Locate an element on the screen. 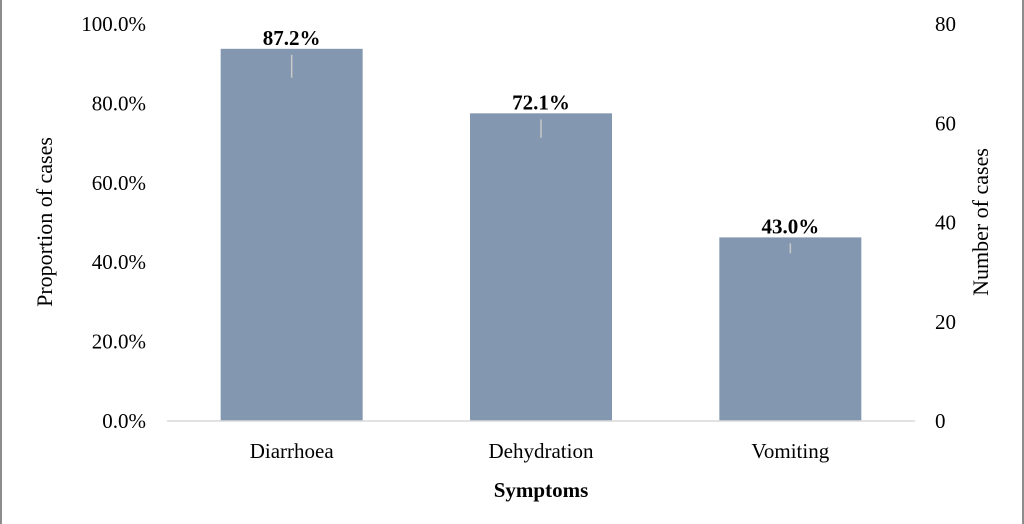  y-tick-label: 0.0% is located at coordinates (124, 421).